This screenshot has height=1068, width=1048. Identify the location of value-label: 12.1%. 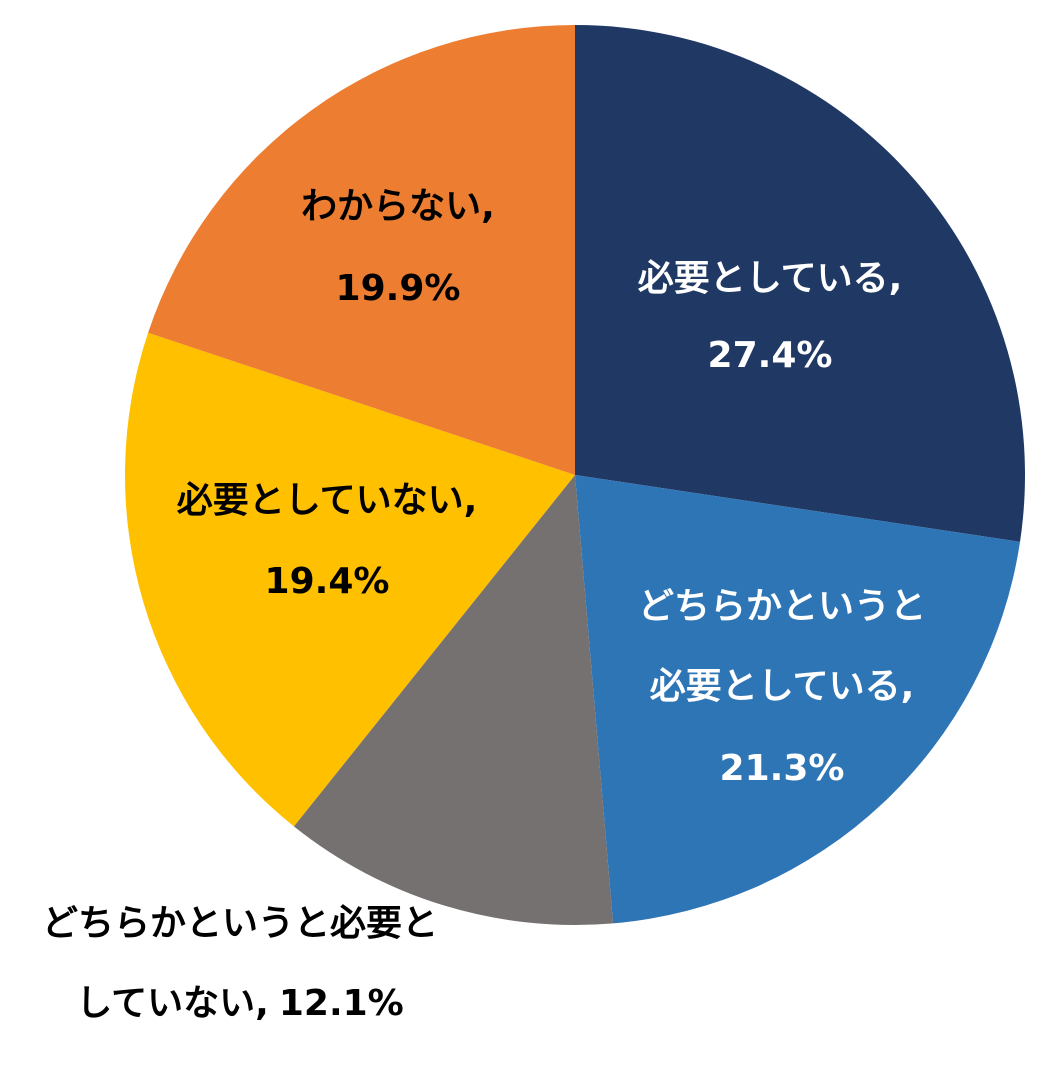
(341, 1003).